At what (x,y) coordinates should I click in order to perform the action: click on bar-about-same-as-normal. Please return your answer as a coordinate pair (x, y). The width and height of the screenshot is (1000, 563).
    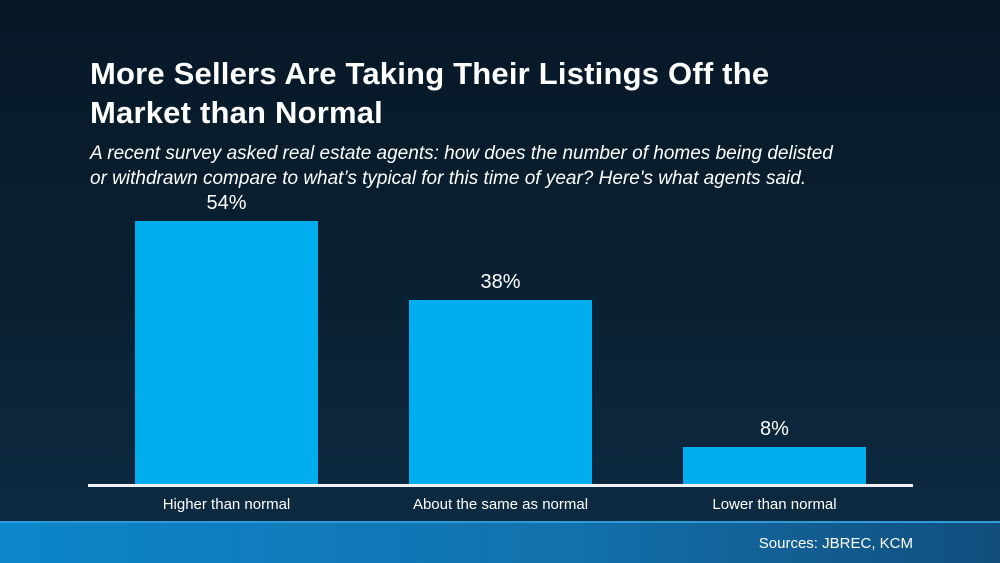
    Looking at the image, I should click on (500, 393).